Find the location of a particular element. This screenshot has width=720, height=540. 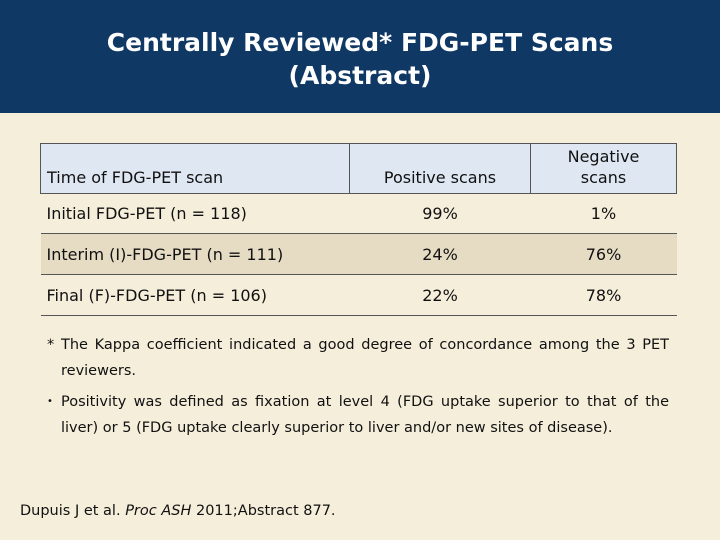

header-positive: Positive scans is located at coordinates (440, 168).